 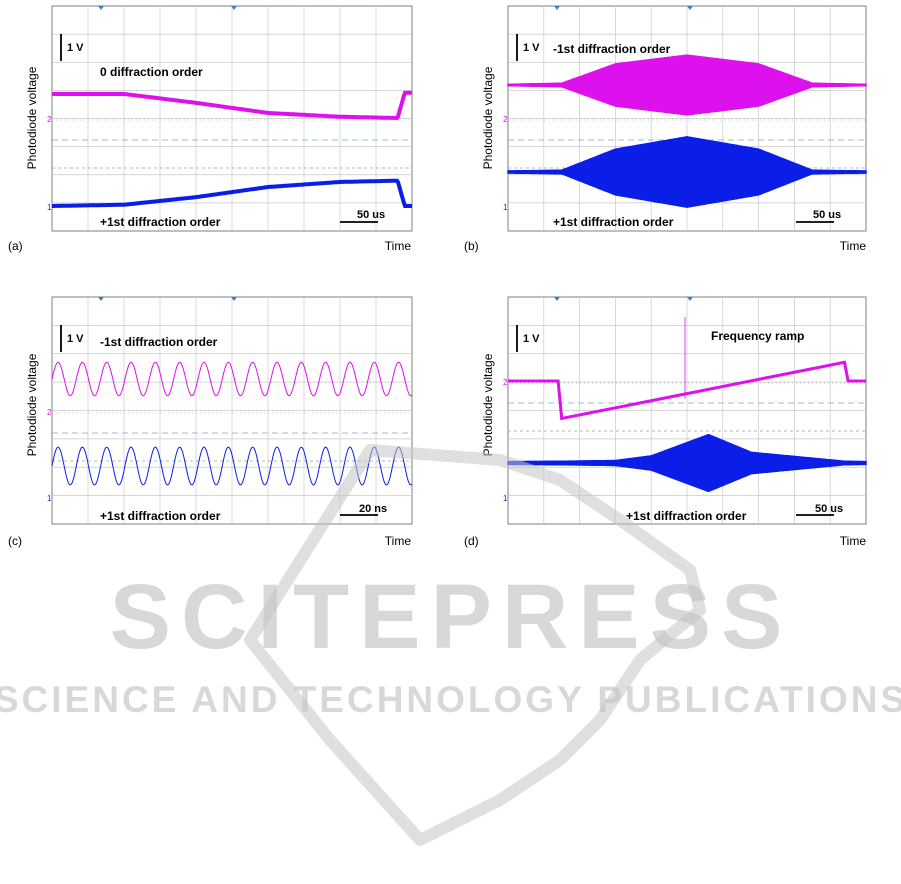 What do you see at coordinates (687, 390) in the screenshot?
I see `trace-ramp` at bounding box center [687, 390].